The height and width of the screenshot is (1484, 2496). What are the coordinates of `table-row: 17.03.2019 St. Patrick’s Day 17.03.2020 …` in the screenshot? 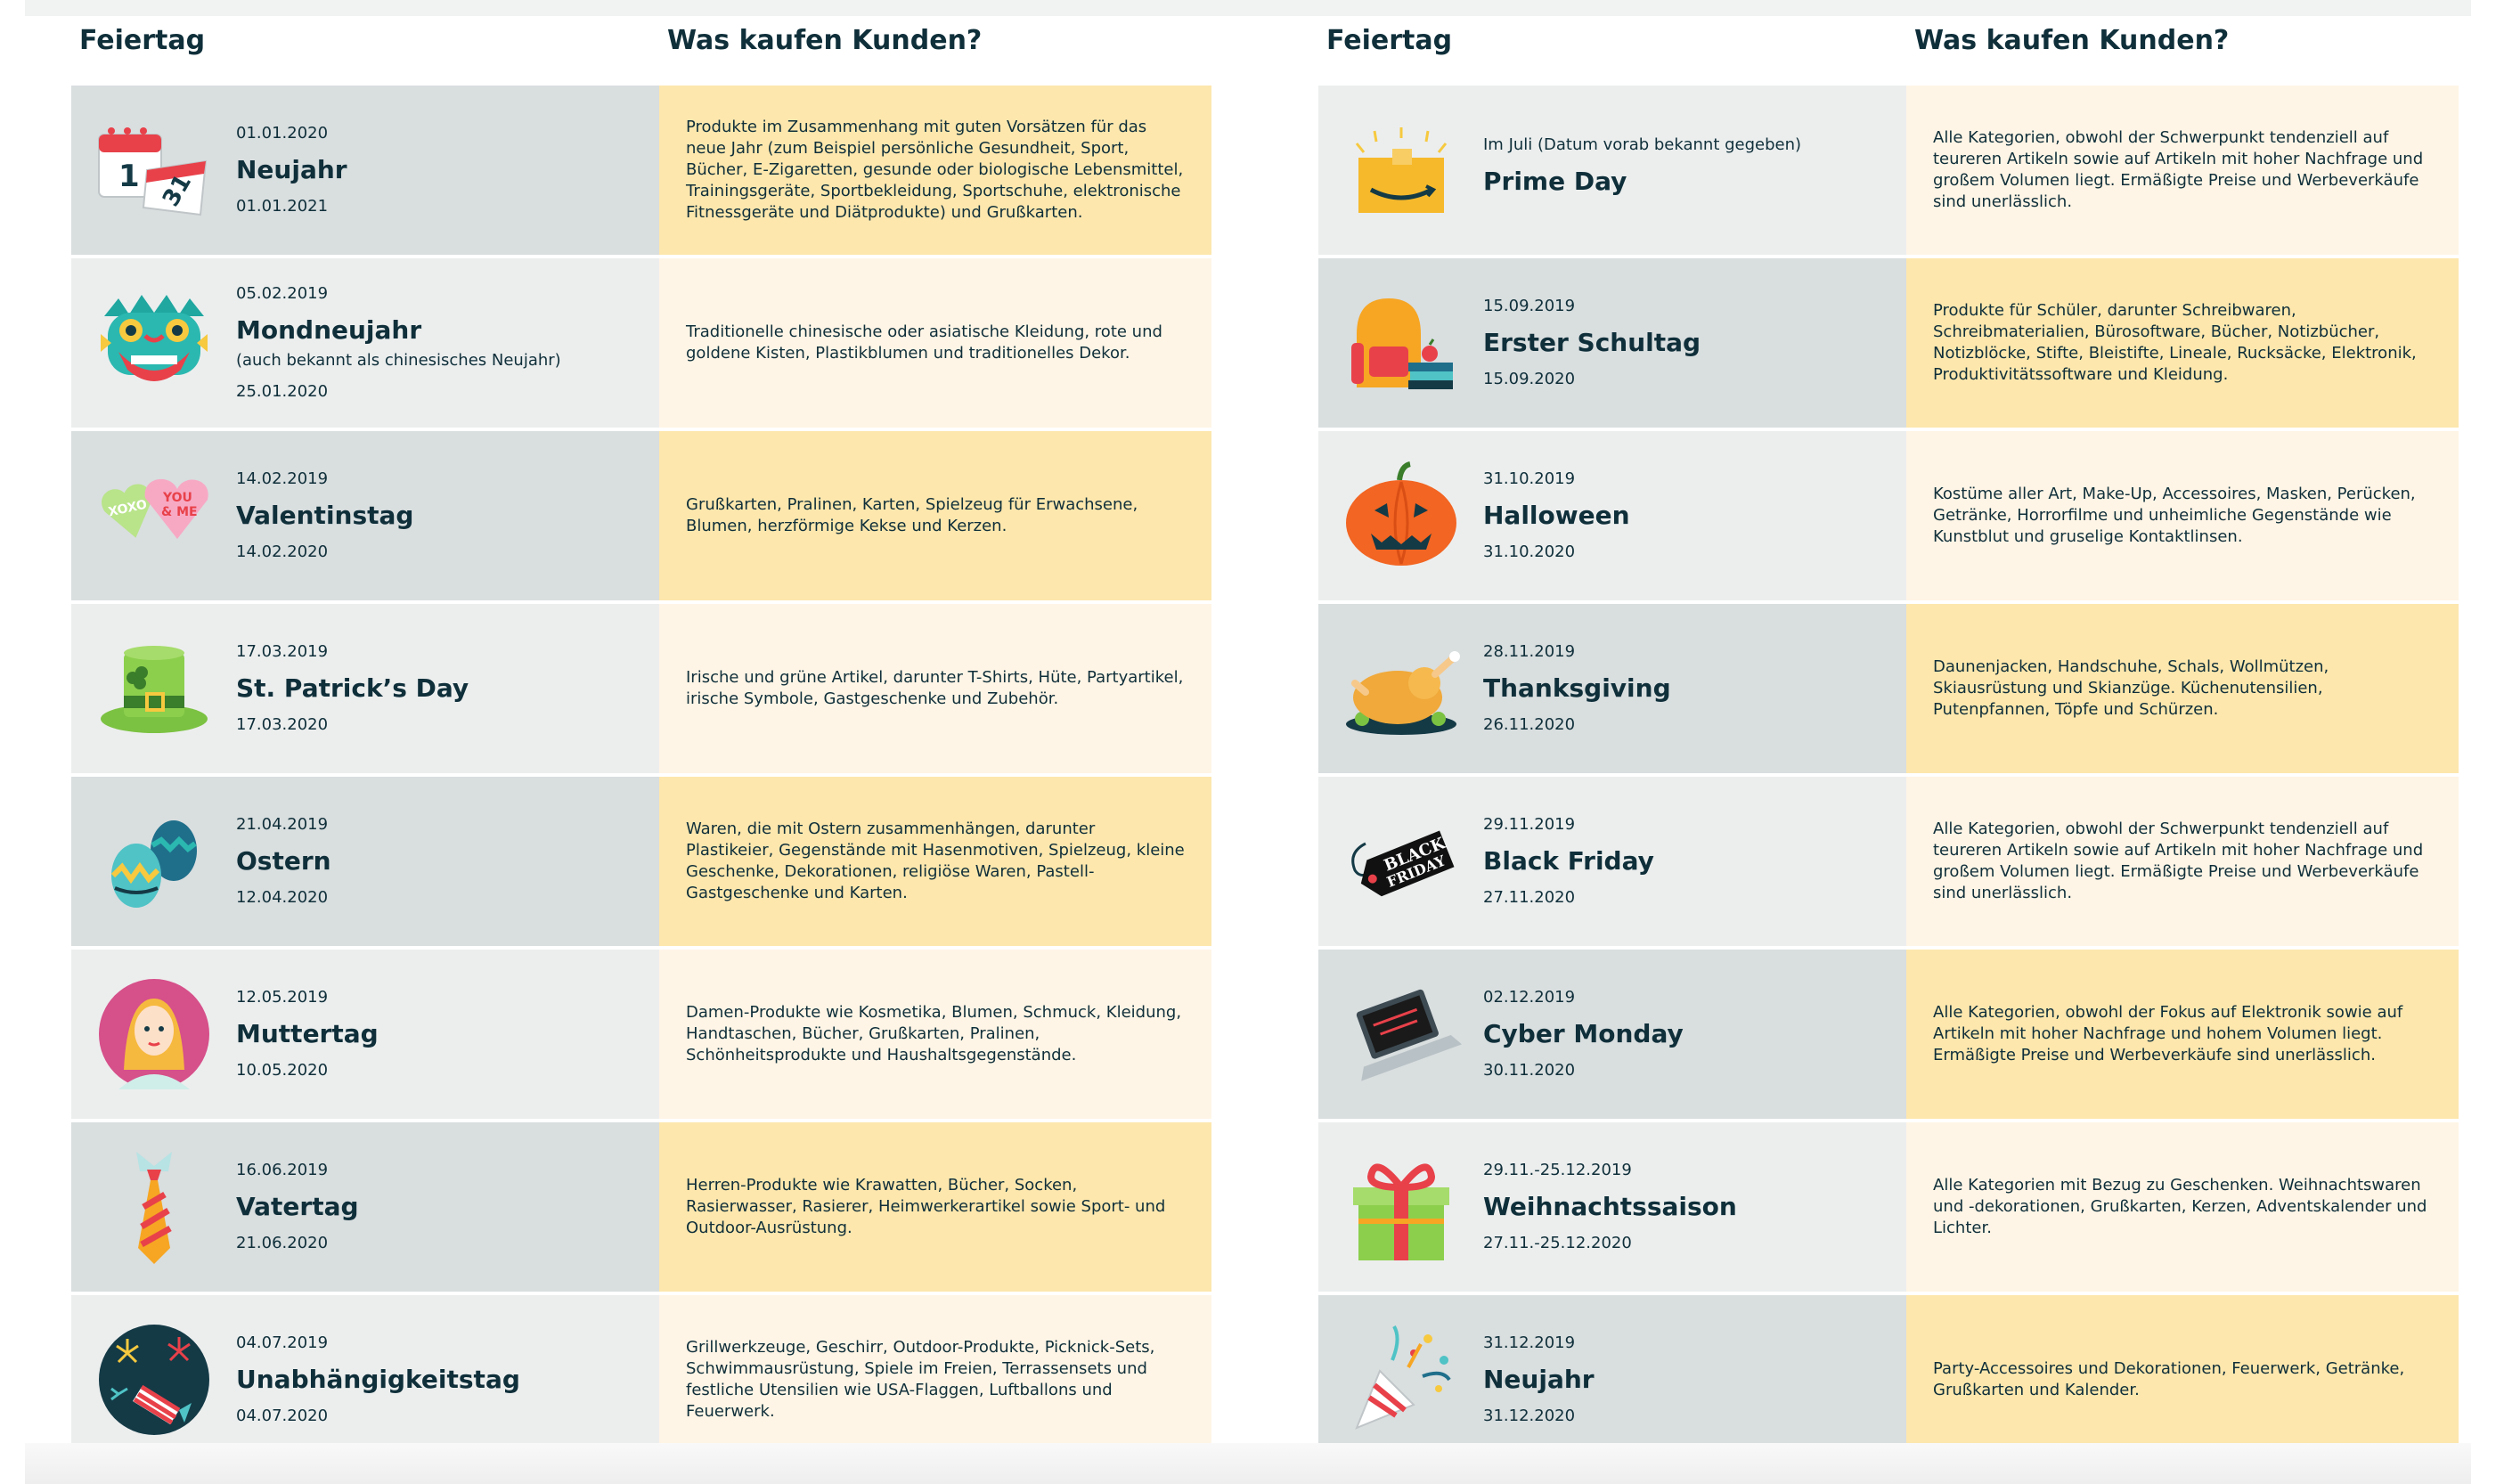 It's located at (641, 689).